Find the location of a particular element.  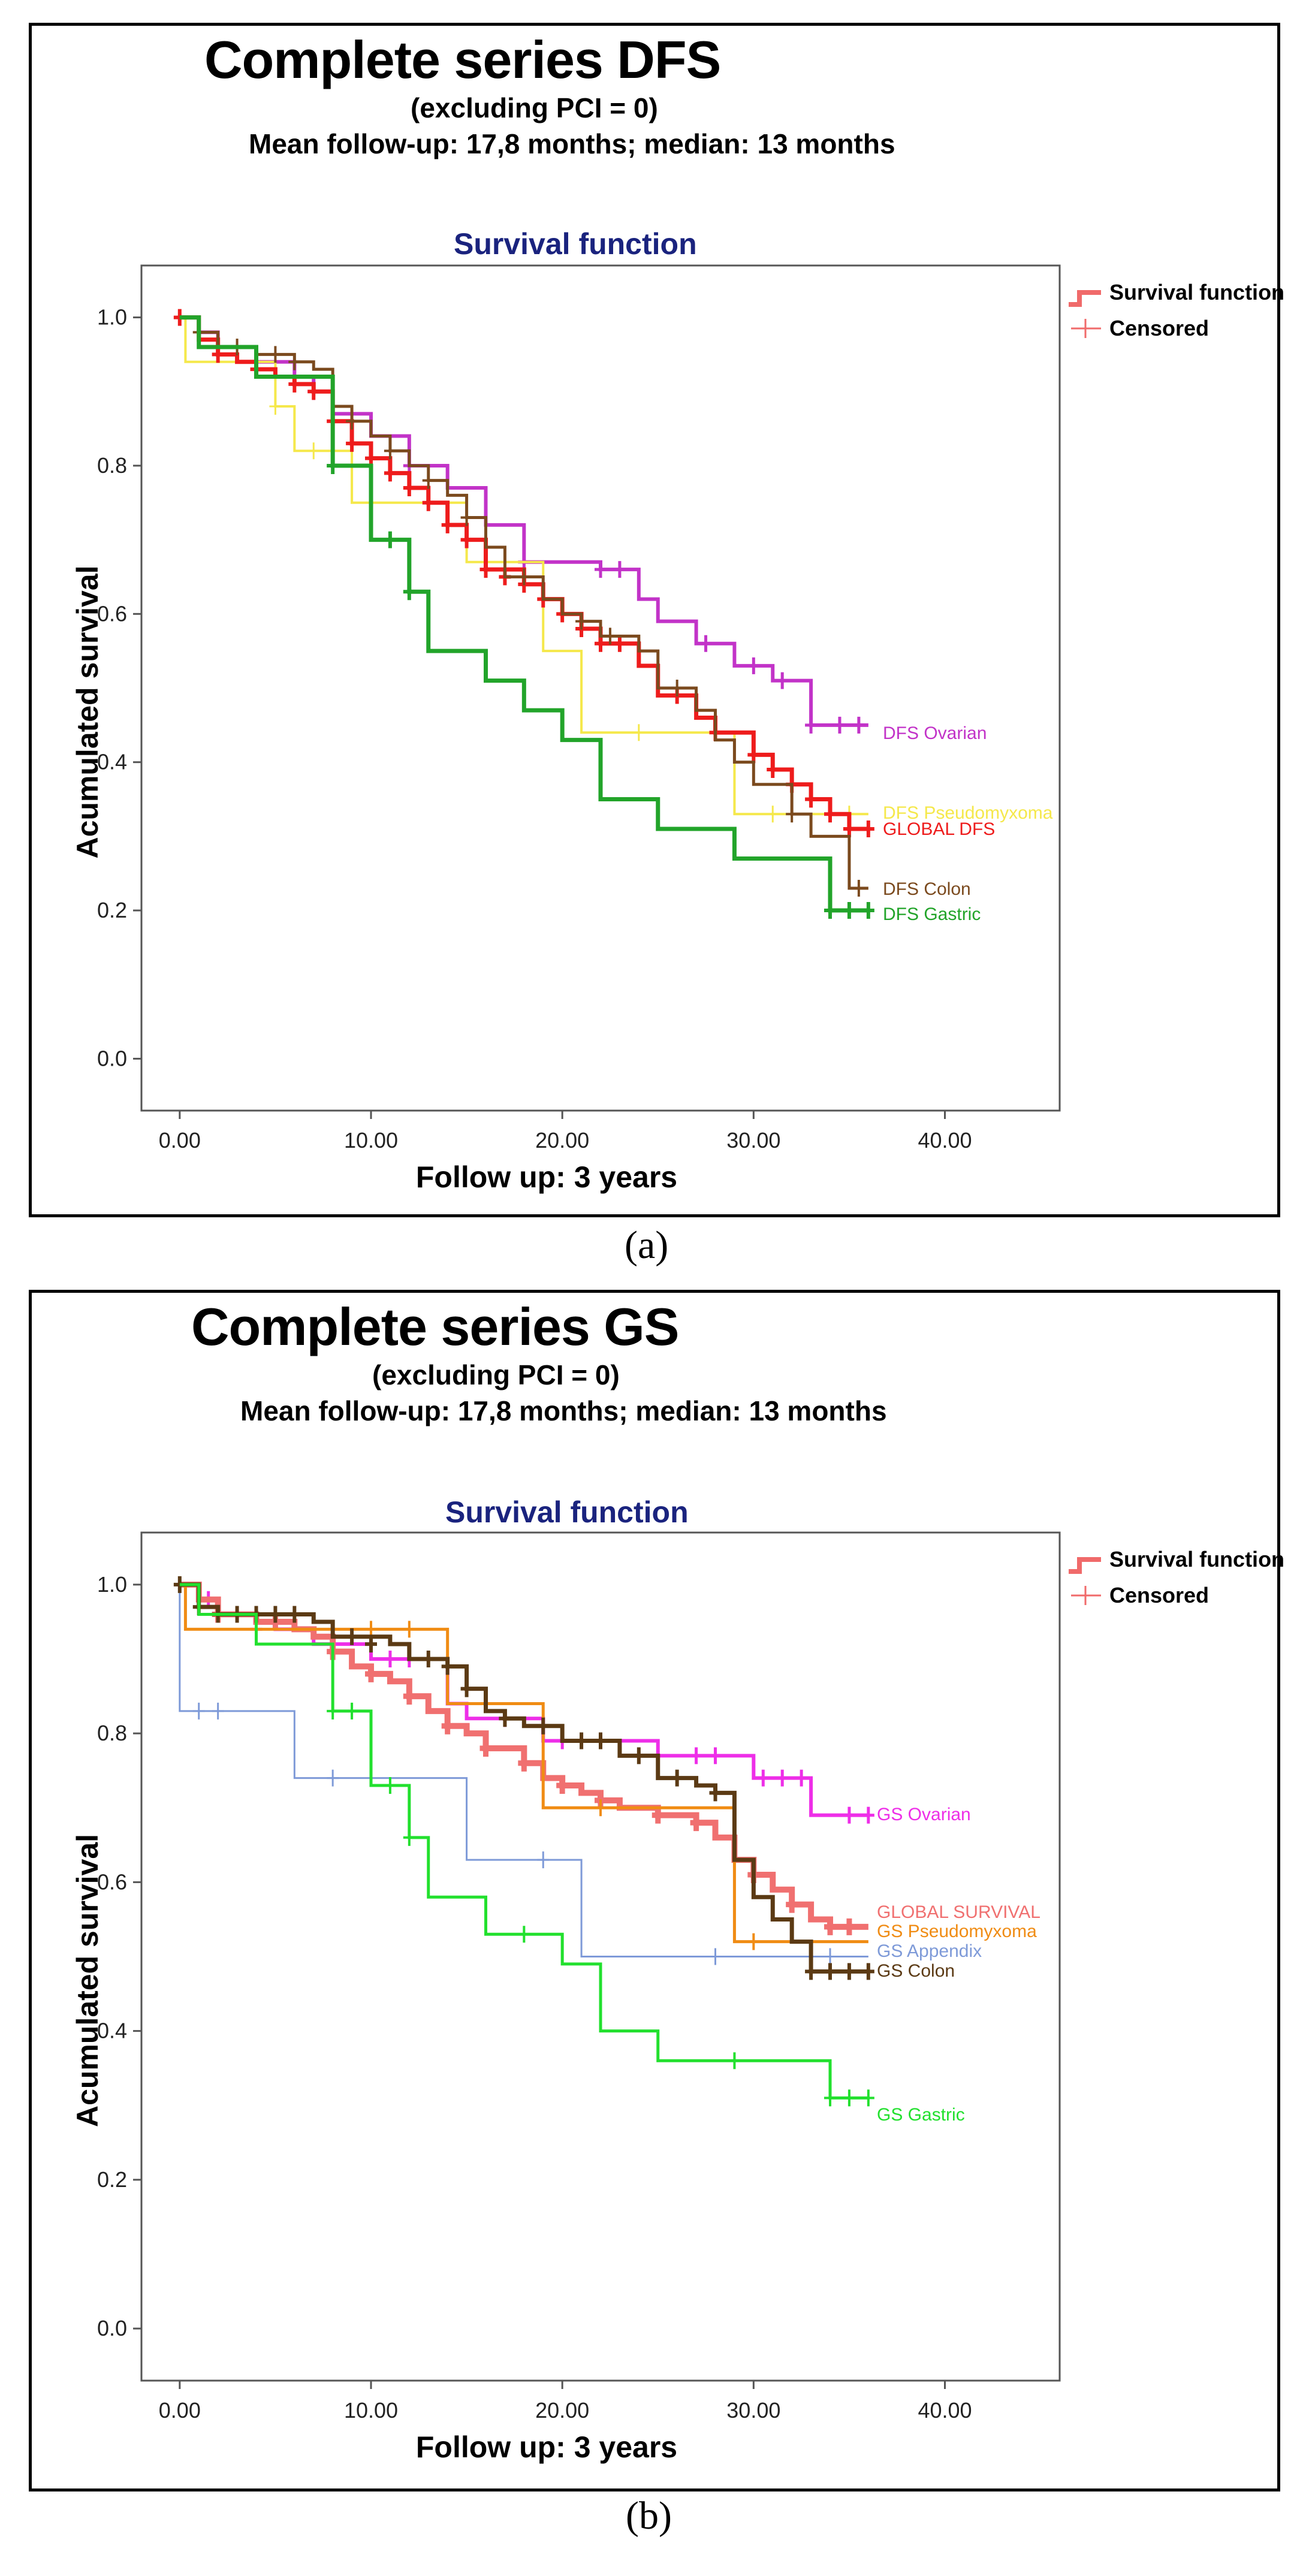

series-label: DFS Ovarian is located at coordinates (935, 733).